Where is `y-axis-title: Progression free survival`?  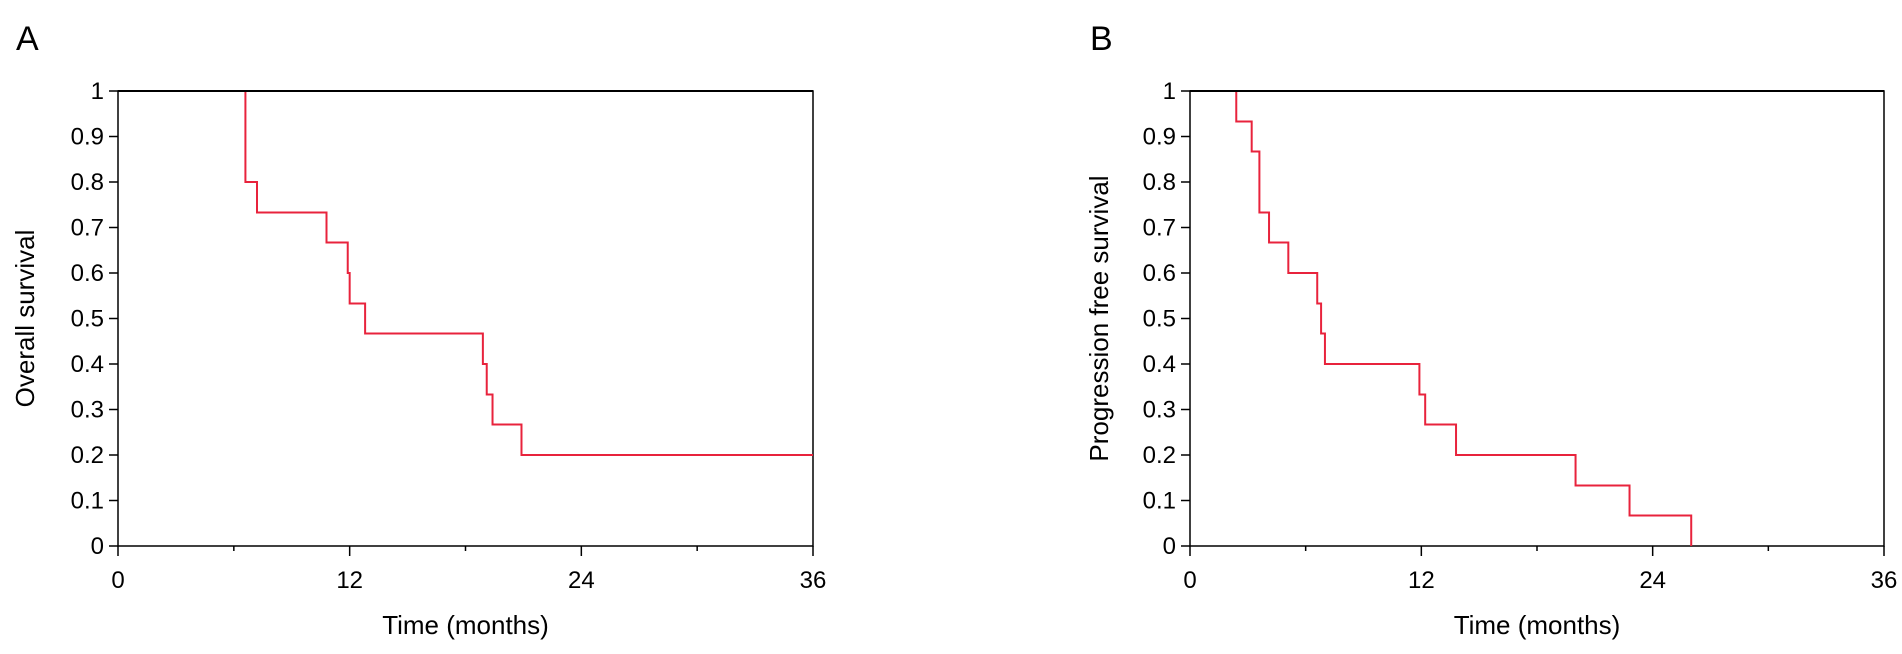 y-axis-title: Progression free survival is located at coordinates (1099, 318).